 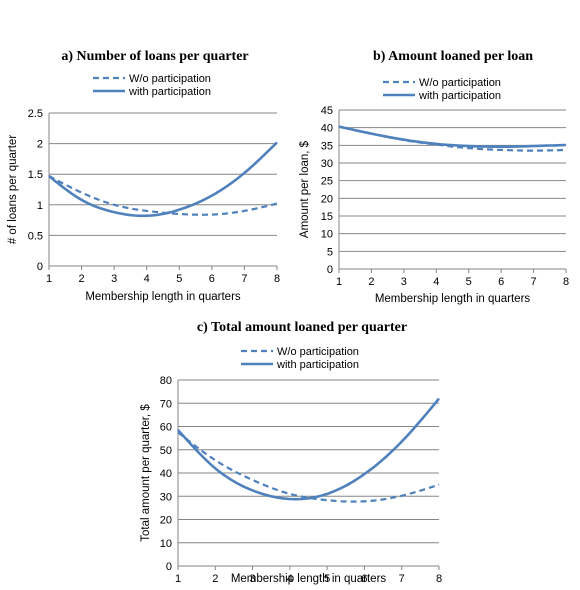 What do you see at coordinates (35, 236) in the screenshot?
I see `y-tick-label: 0.5` at bounding box center [35, 236].